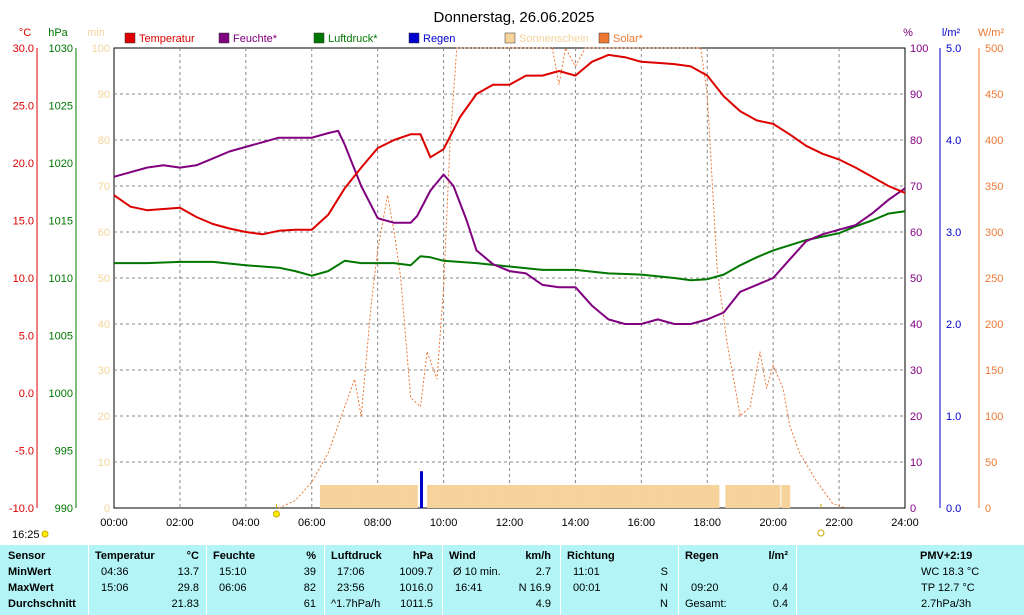 The image size is (1024, 615). What do you see at coordinates (953, 141) in the screenshot?
I see `tick-label-rain: 4.0` at bounding box center [953, 141].